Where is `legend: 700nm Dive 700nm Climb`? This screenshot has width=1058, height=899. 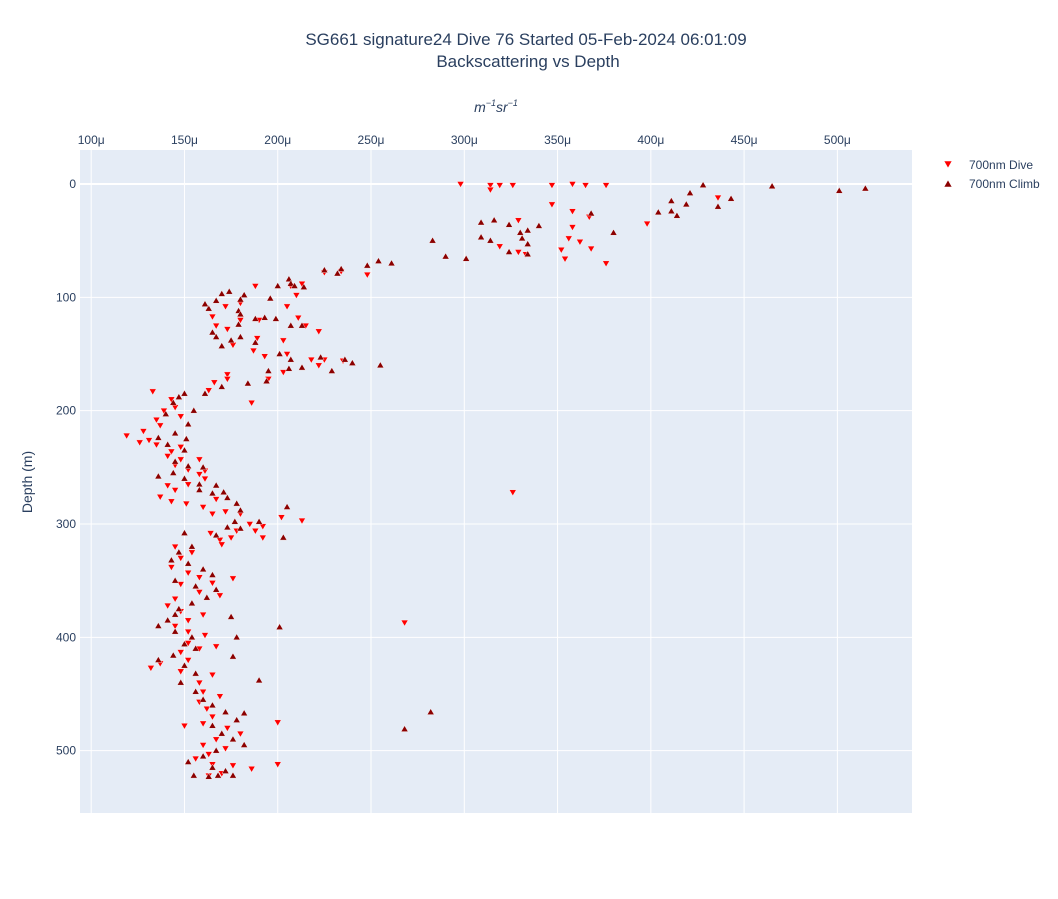 legend: 700nm Dive 700nm Climb is located at coordinates (991, 174).